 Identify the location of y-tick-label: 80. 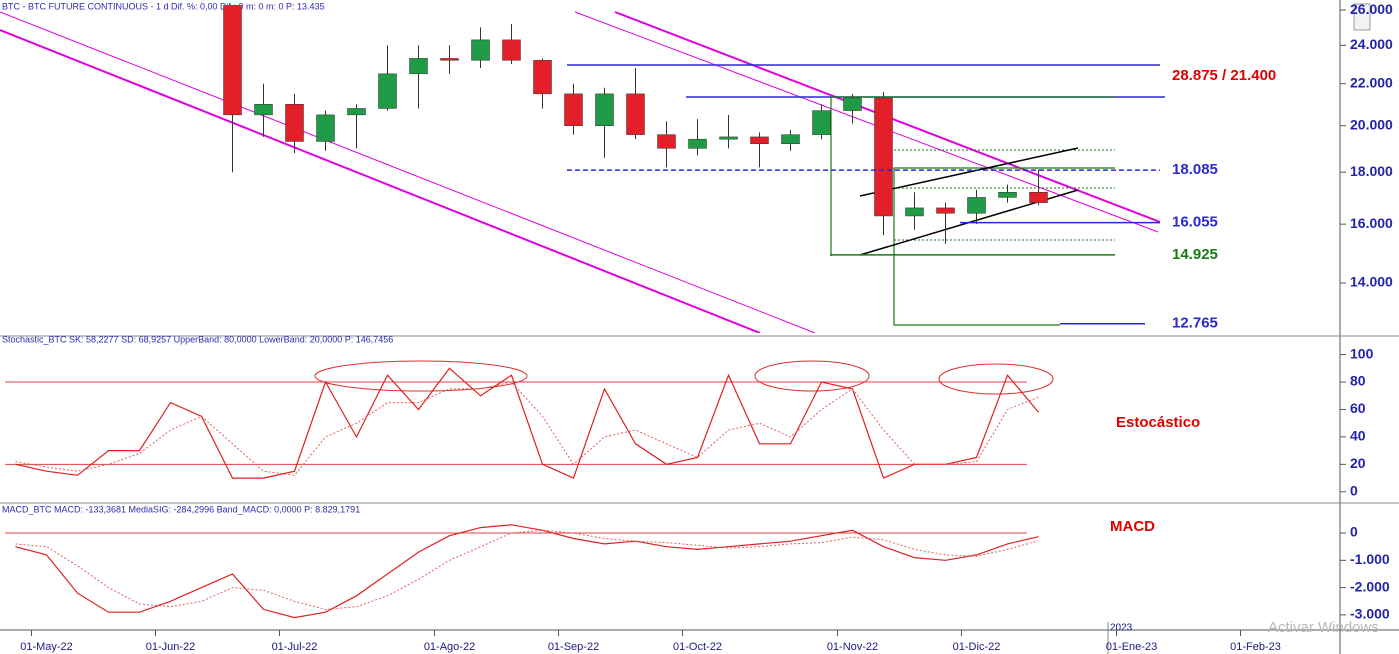
(1358, 381).